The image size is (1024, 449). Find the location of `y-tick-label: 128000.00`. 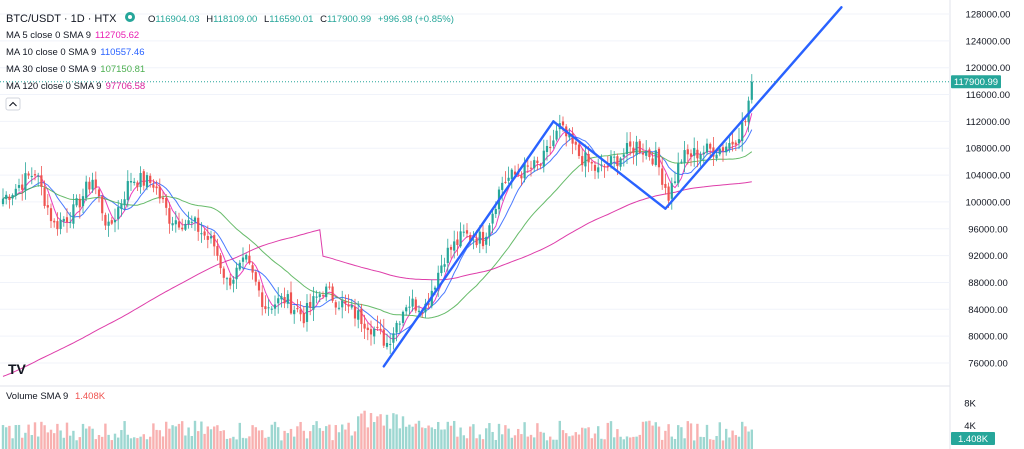

y-tick-label: 128000.00 is located at coordinates (988, 15).